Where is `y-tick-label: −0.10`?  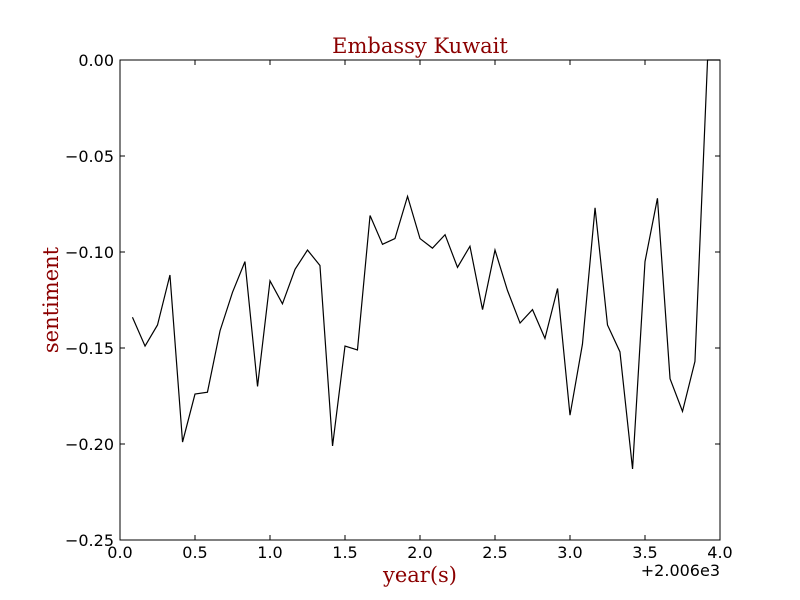 y-tick-label: −0.10 is located at coordinates (89, 252).